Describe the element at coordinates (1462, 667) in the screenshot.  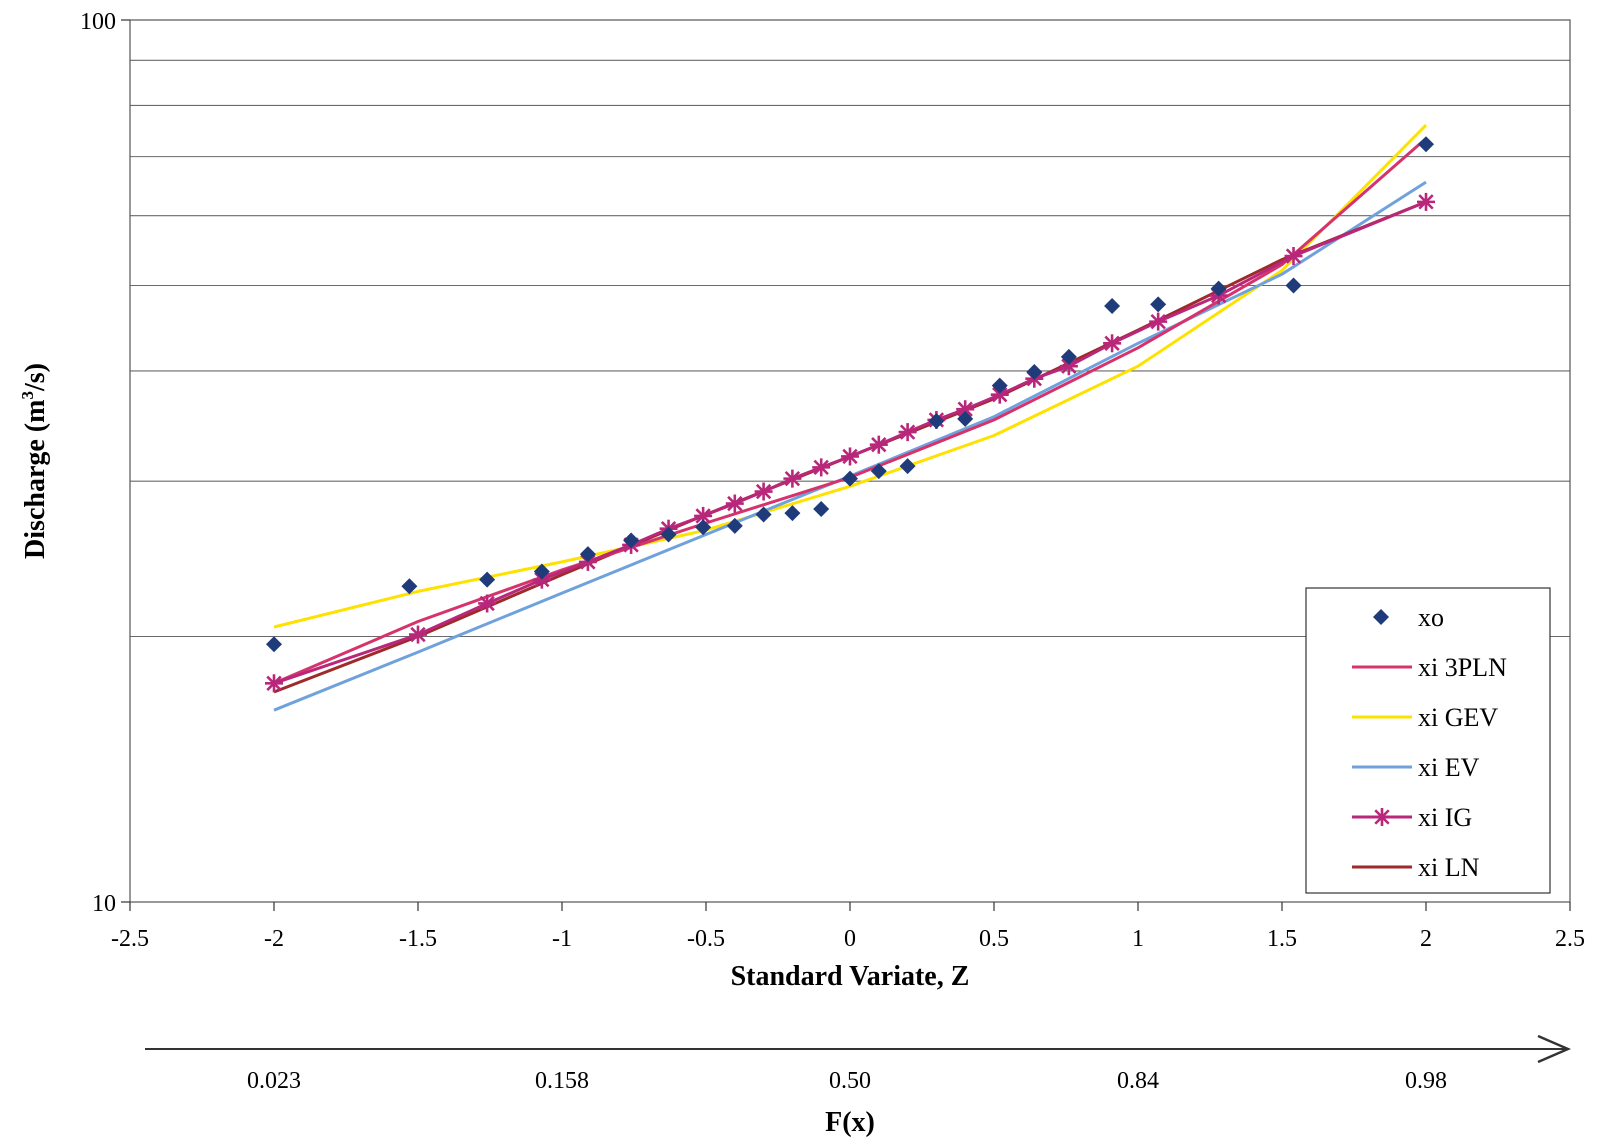
I see `legend-label-xi-3pln: xi 3PLN` at that location.